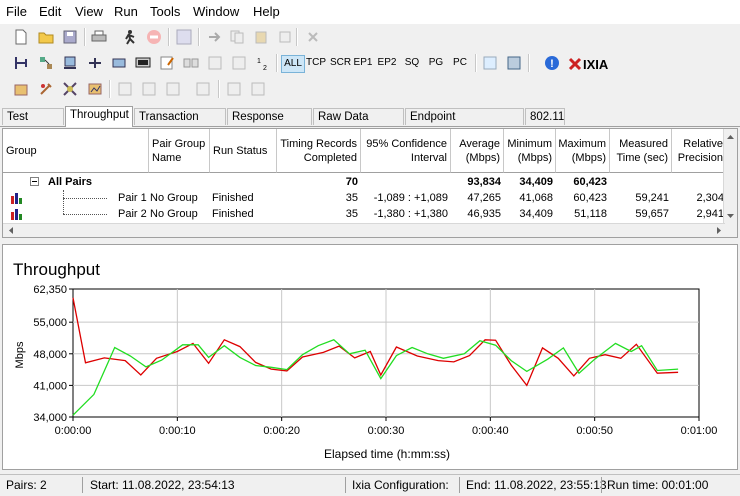 The image size is (740, 496). Describe the element at coordinates (99, 37) in the screenshot. I see `print-icon` at that location.